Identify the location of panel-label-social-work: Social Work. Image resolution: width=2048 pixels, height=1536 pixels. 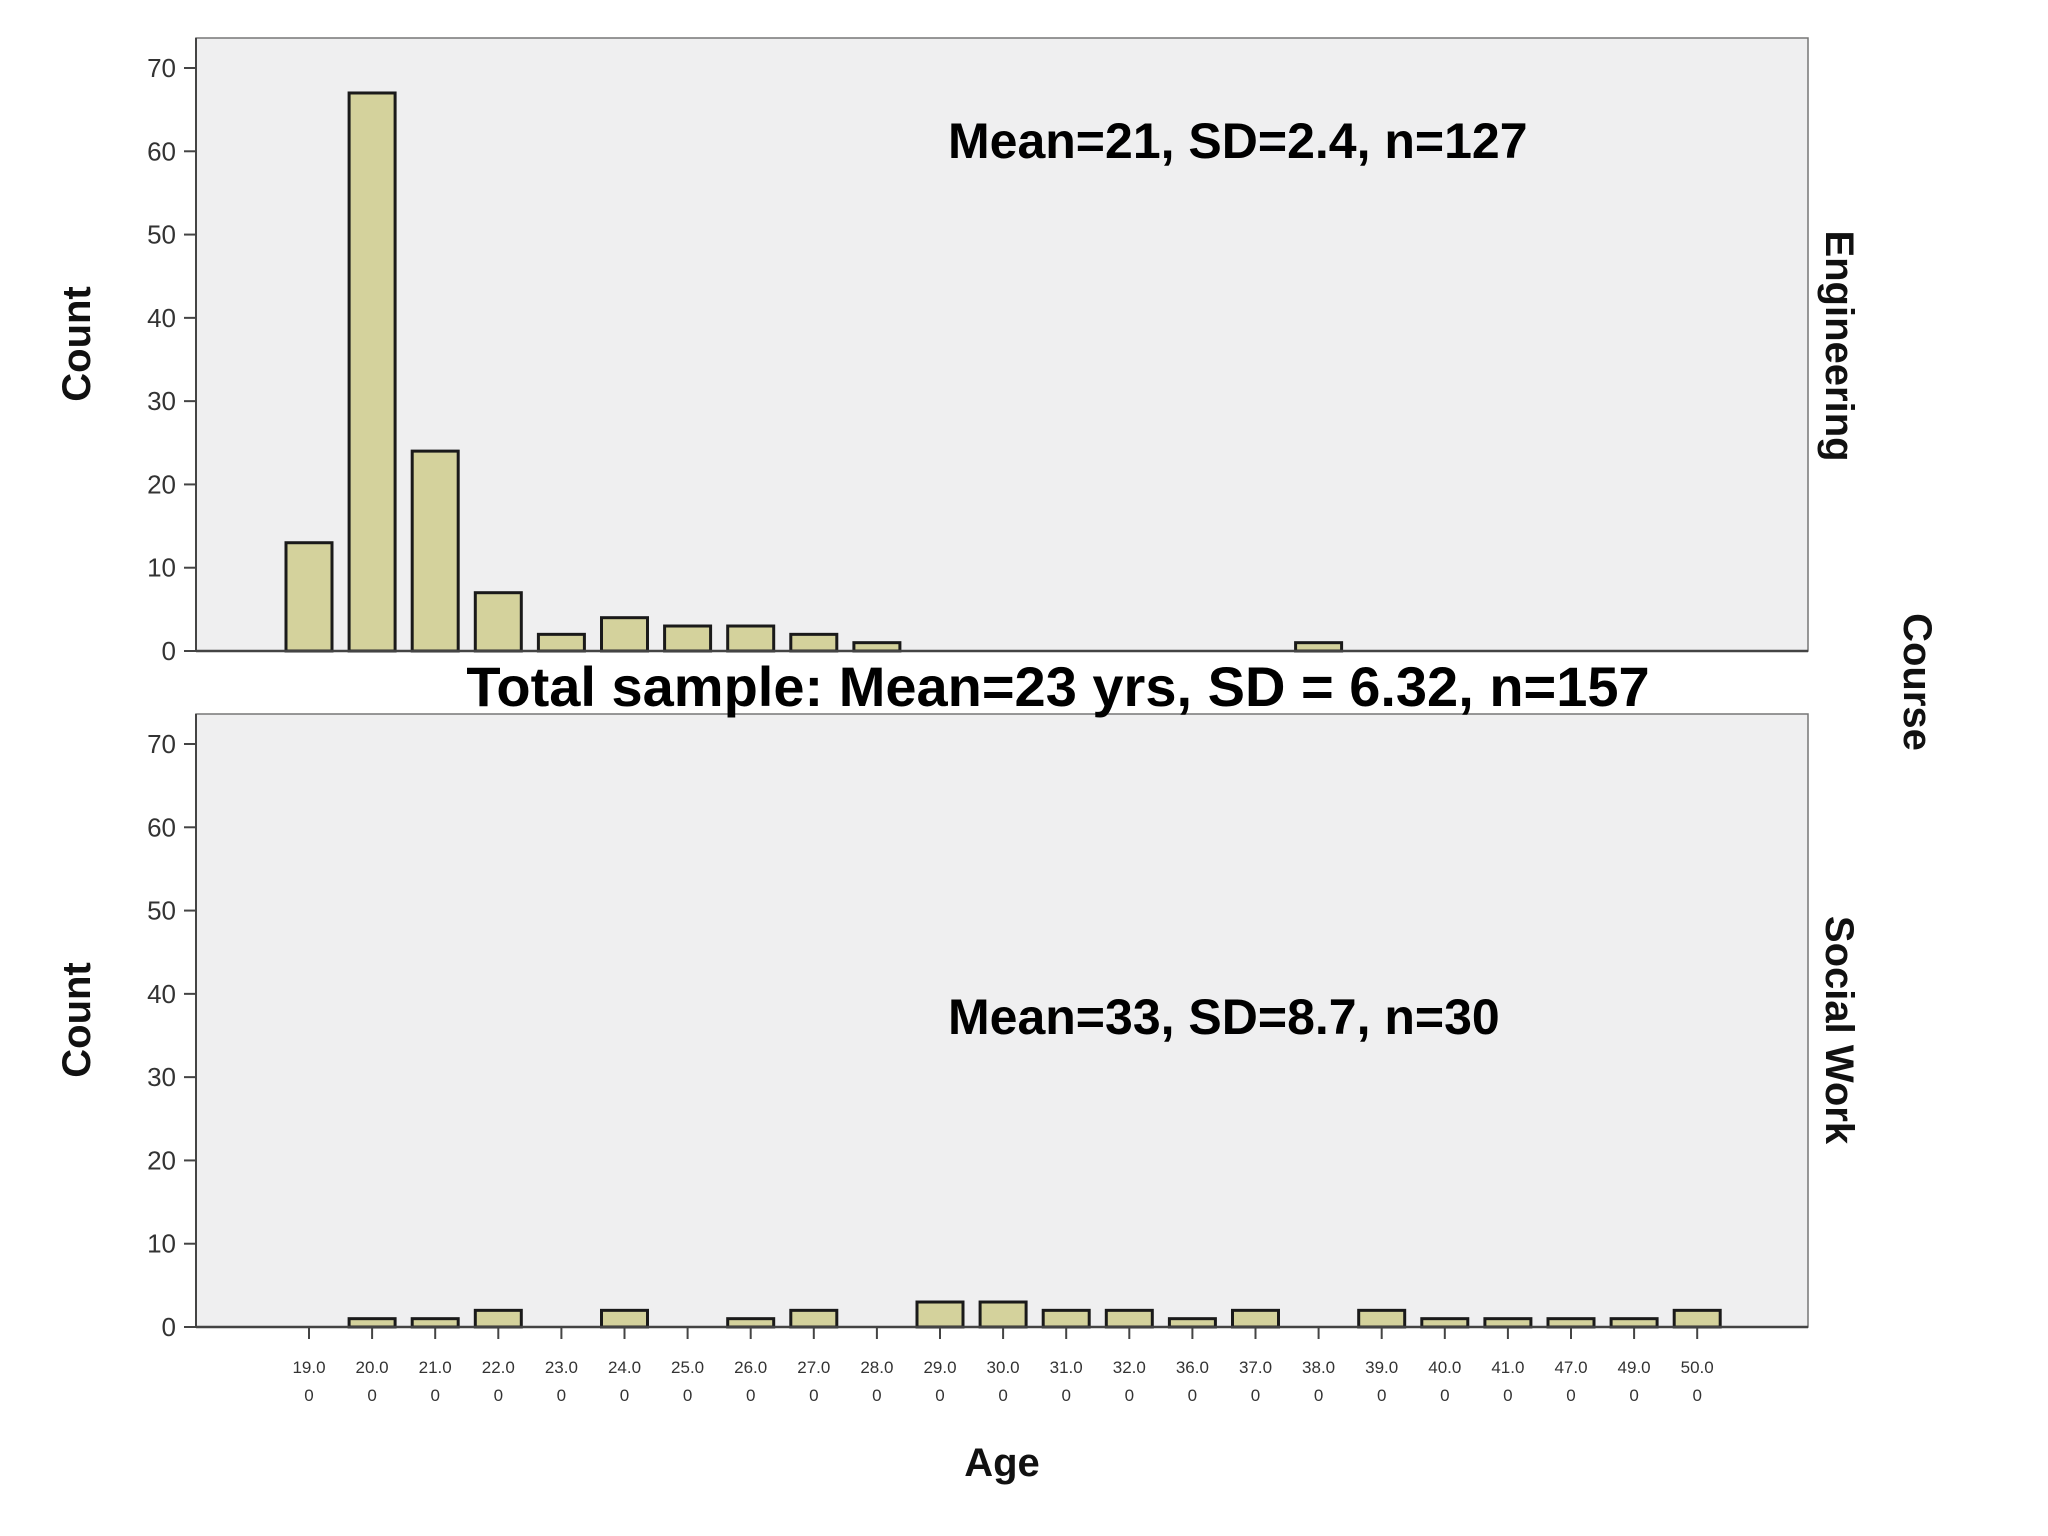
(1839, 1030).